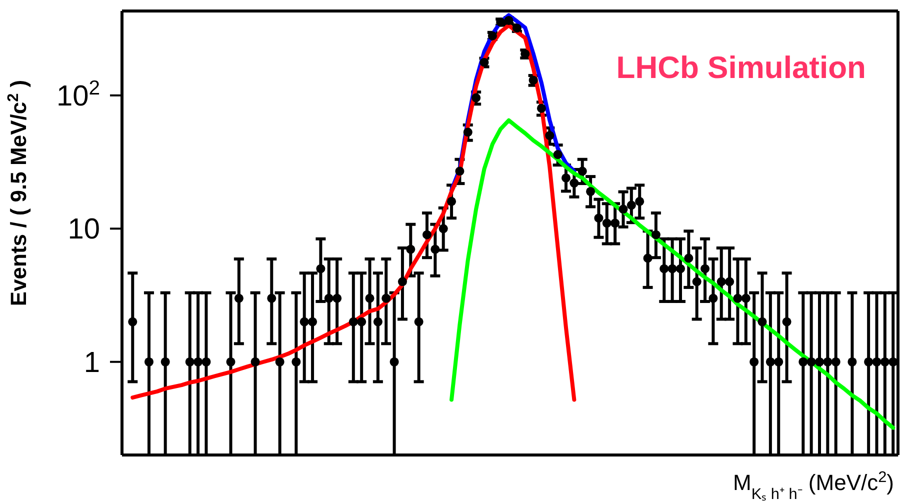  I want to click on annotation: LHCb Simulation, so click(741, 67).